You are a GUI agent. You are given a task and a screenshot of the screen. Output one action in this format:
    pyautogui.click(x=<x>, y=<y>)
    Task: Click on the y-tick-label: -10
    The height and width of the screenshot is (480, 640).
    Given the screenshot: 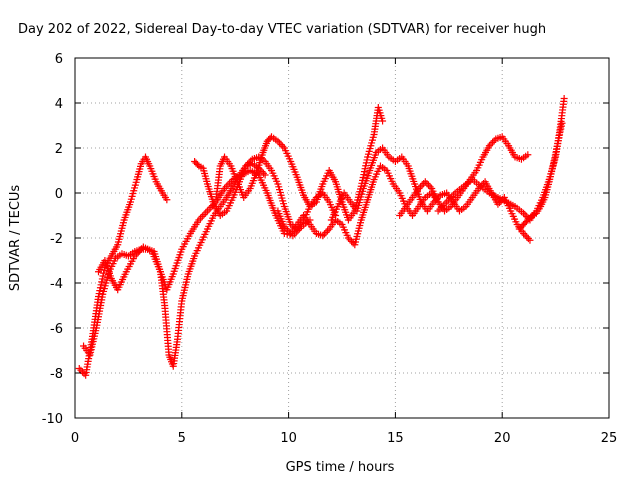 What is the action you would take?
    pyautogui.click(x=52, y=419)
    